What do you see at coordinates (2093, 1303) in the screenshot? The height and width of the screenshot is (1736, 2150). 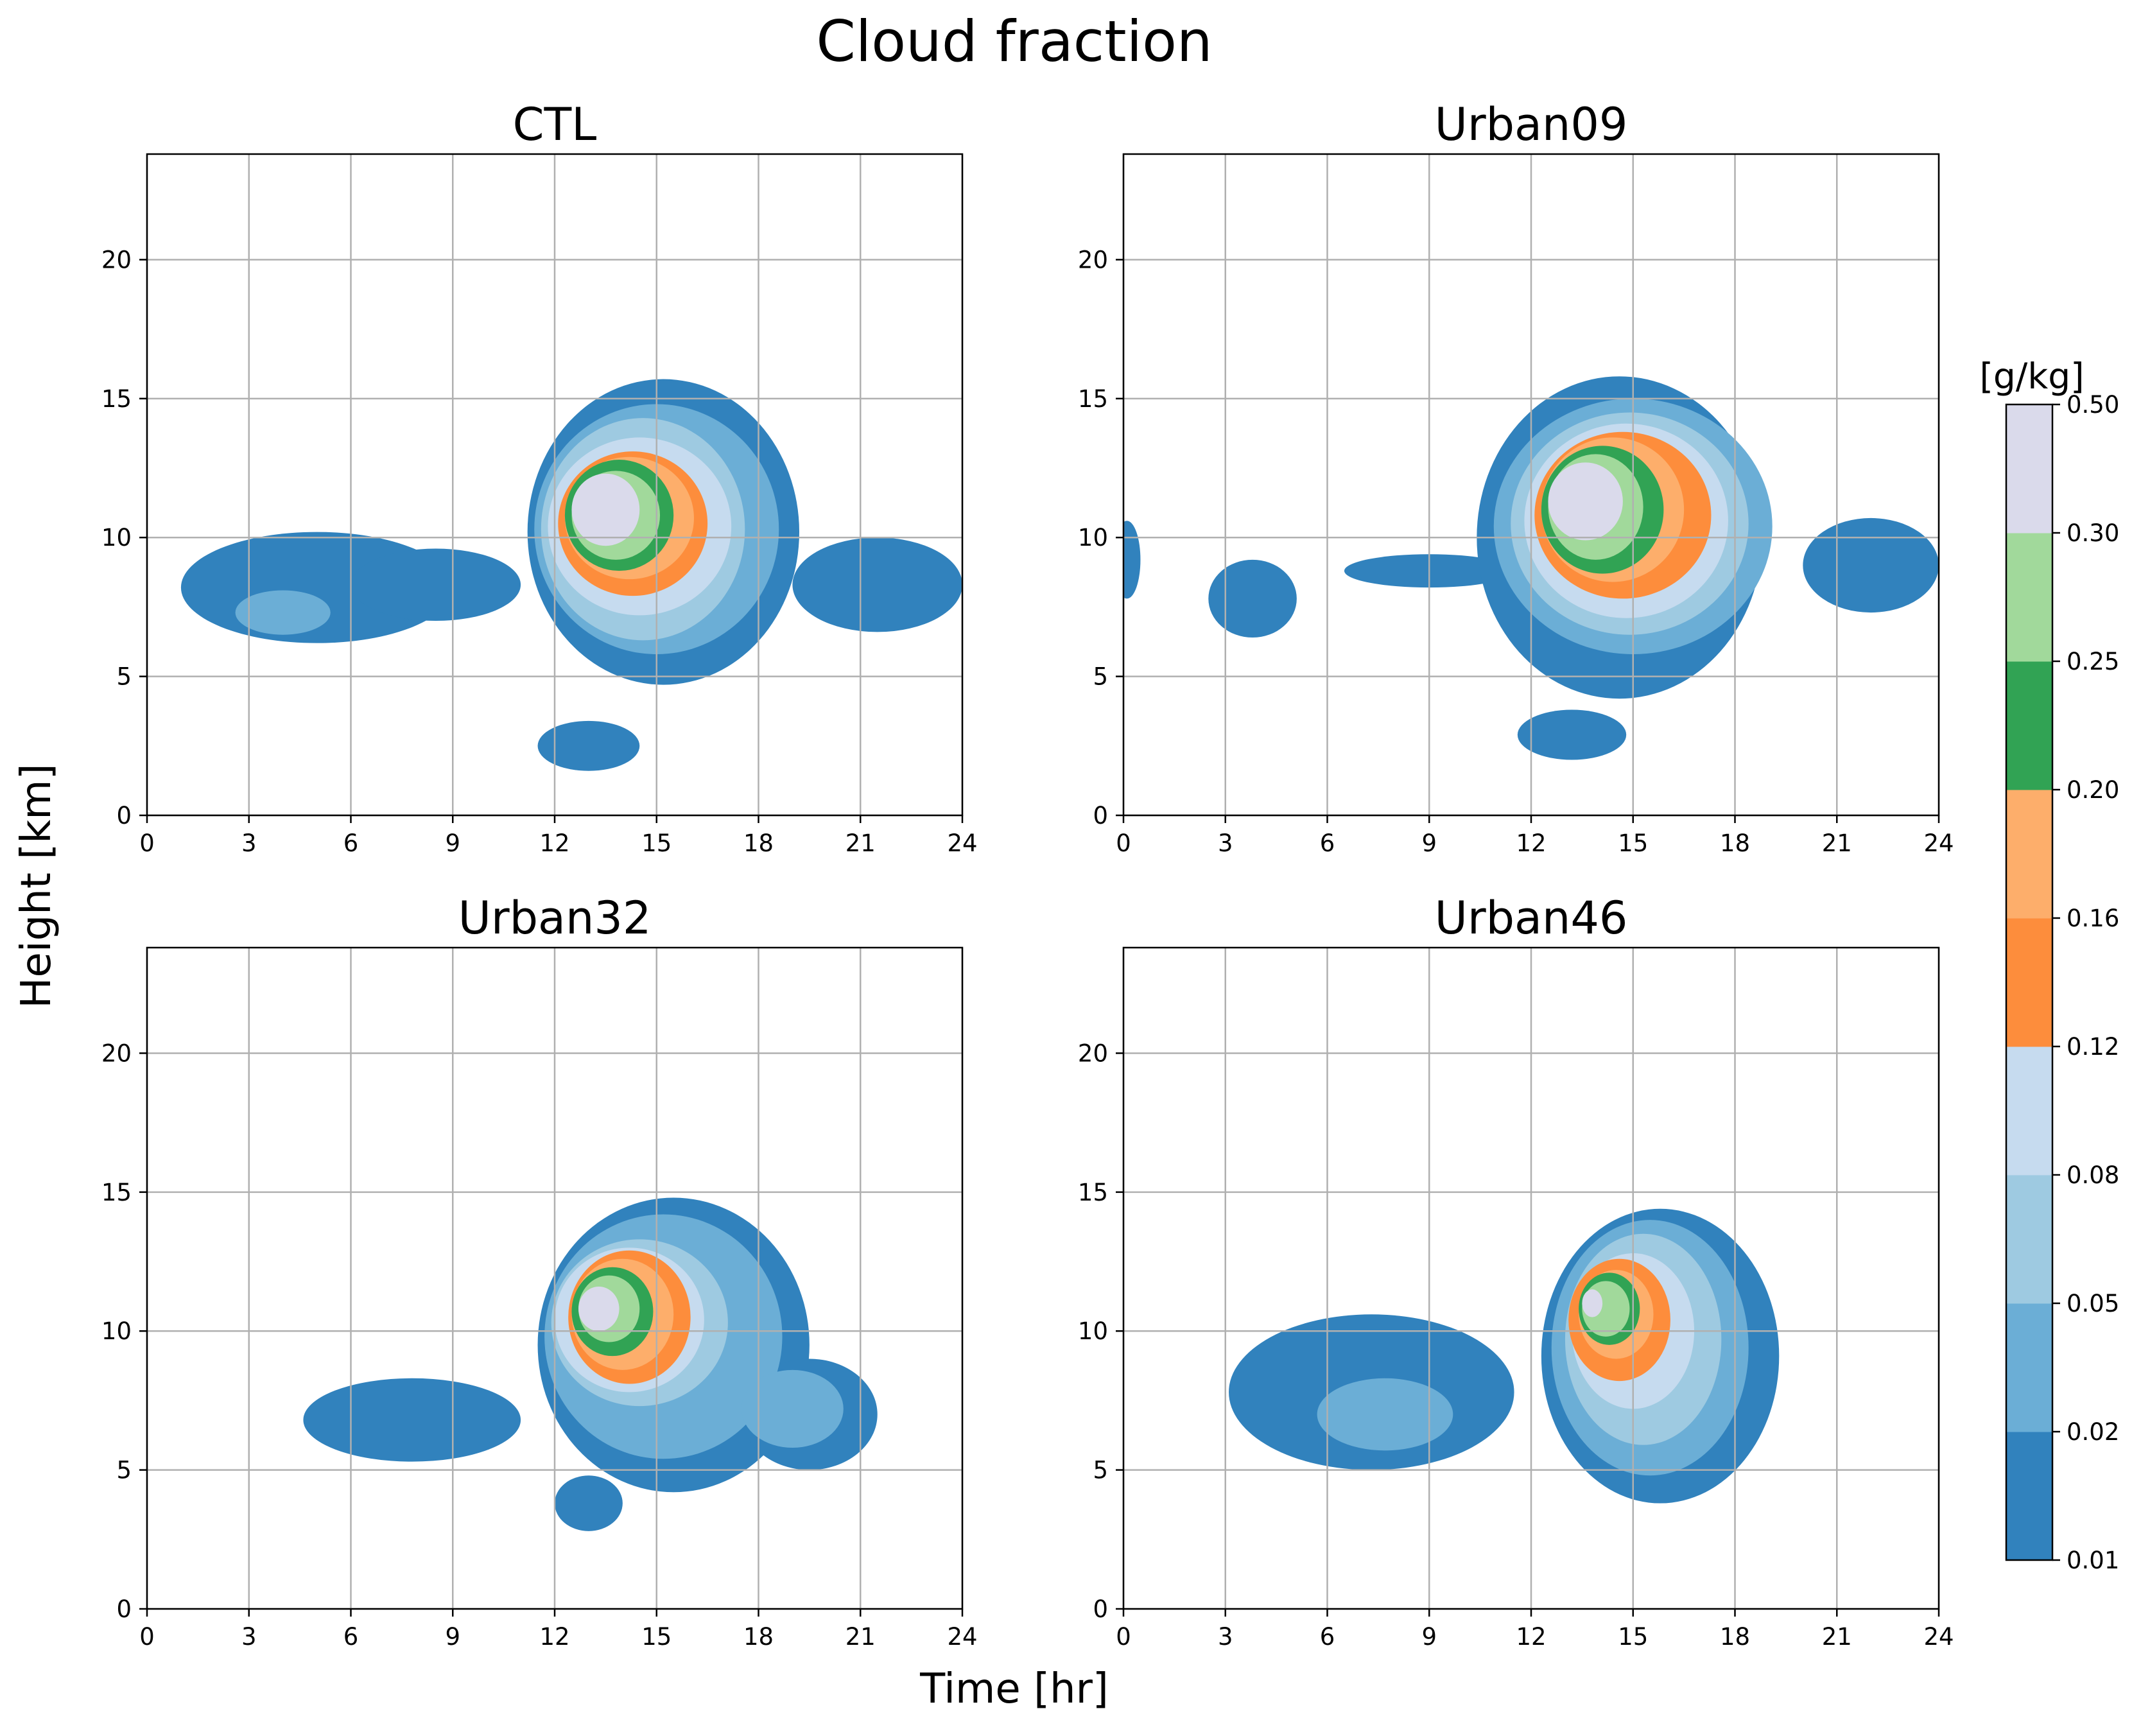 I see `colorbar-tick-label: 0.05` at bounding box center [2093, 1303].